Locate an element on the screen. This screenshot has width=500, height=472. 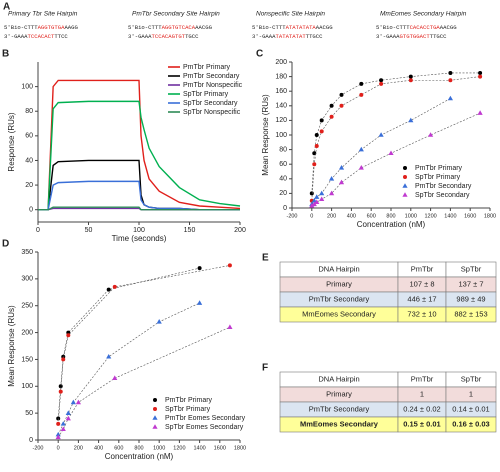
x-tick-label: 0 is located at coordinates (58, 448).